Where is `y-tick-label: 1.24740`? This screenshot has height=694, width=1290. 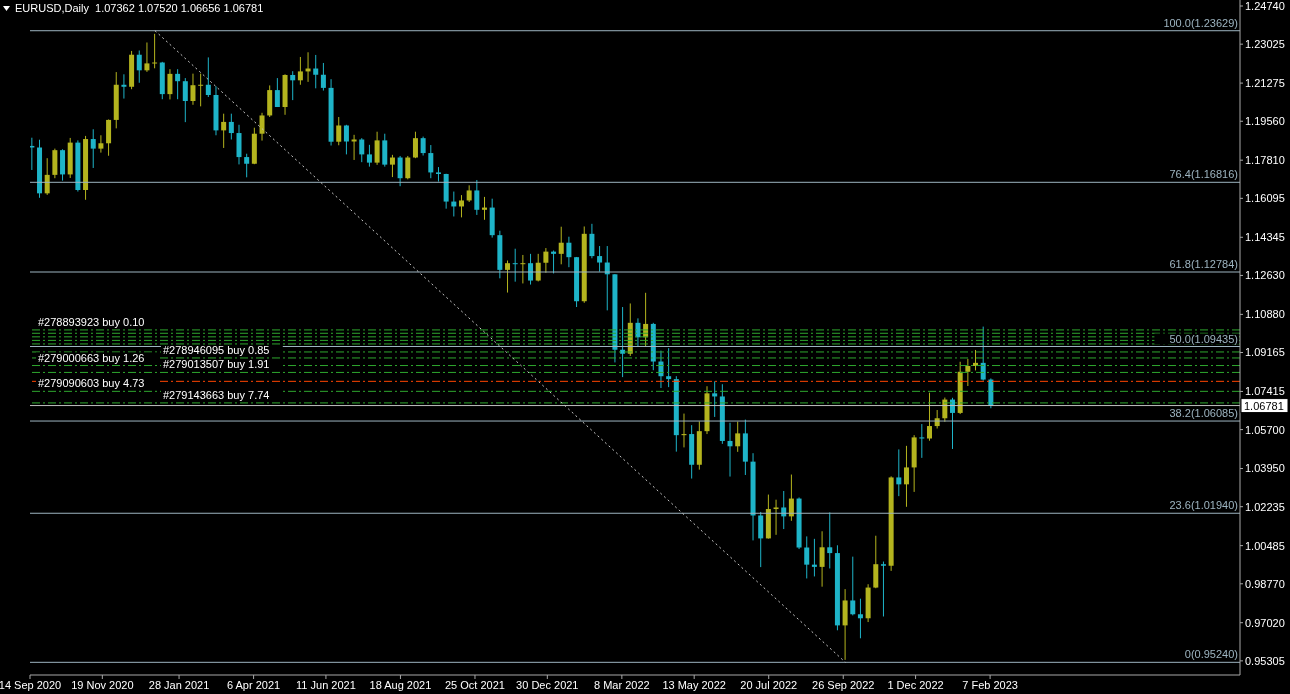 y-tick-label: 1.24740 is located at coordinates (1265, 6).